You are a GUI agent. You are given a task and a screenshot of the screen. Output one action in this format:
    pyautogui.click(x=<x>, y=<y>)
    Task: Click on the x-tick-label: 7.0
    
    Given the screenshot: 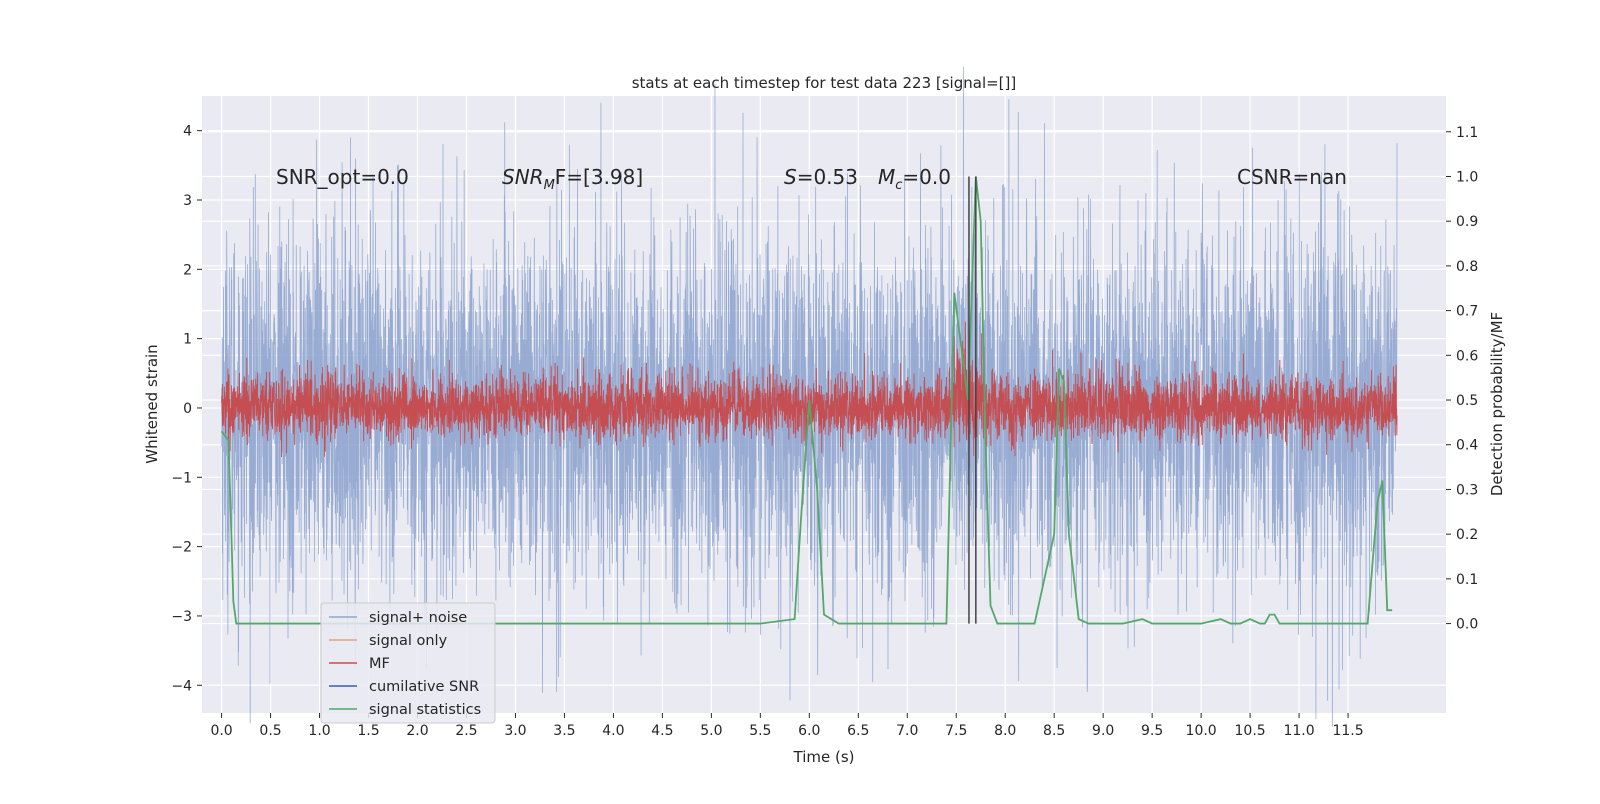 What is the action you would take?
    pyautogui.click(x=907, y=731)
    